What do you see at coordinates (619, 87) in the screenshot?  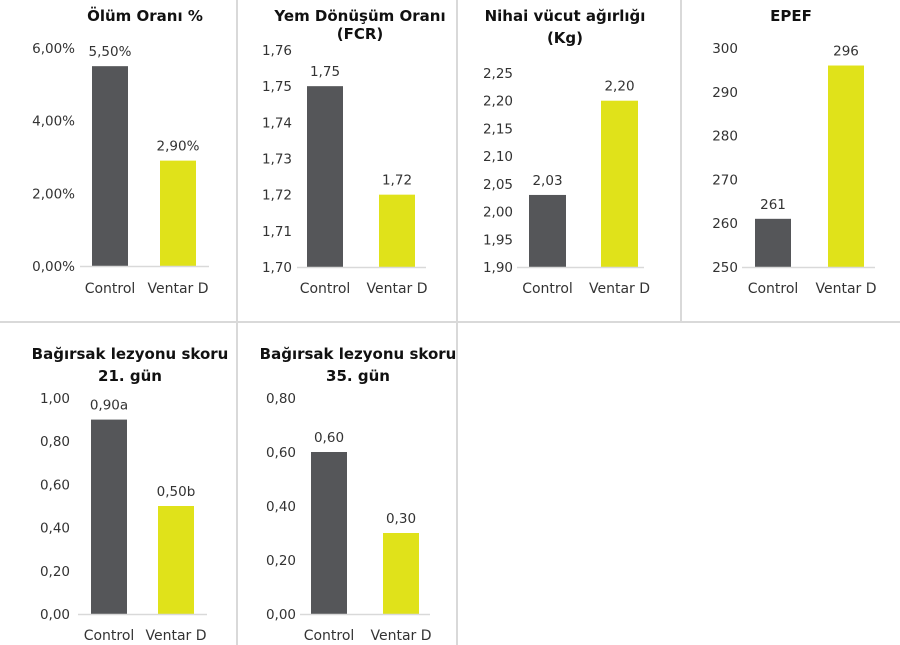 I see `data-label: 2,20` at bounding box center [619, 87].